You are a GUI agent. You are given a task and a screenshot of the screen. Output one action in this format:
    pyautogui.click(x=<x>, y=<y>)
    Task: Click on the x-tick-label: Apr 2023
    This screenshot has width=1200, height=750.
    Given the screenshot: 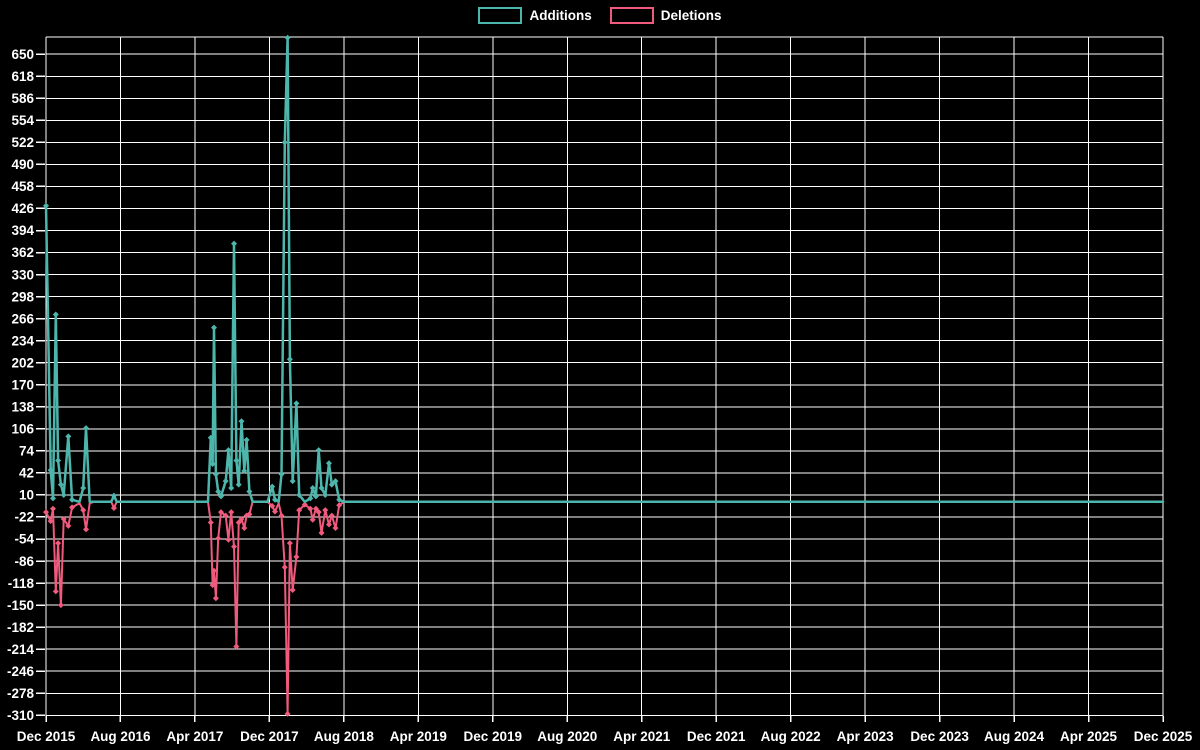 What is the action you would take?
    pyautogui.click(x=866, y=736)
    